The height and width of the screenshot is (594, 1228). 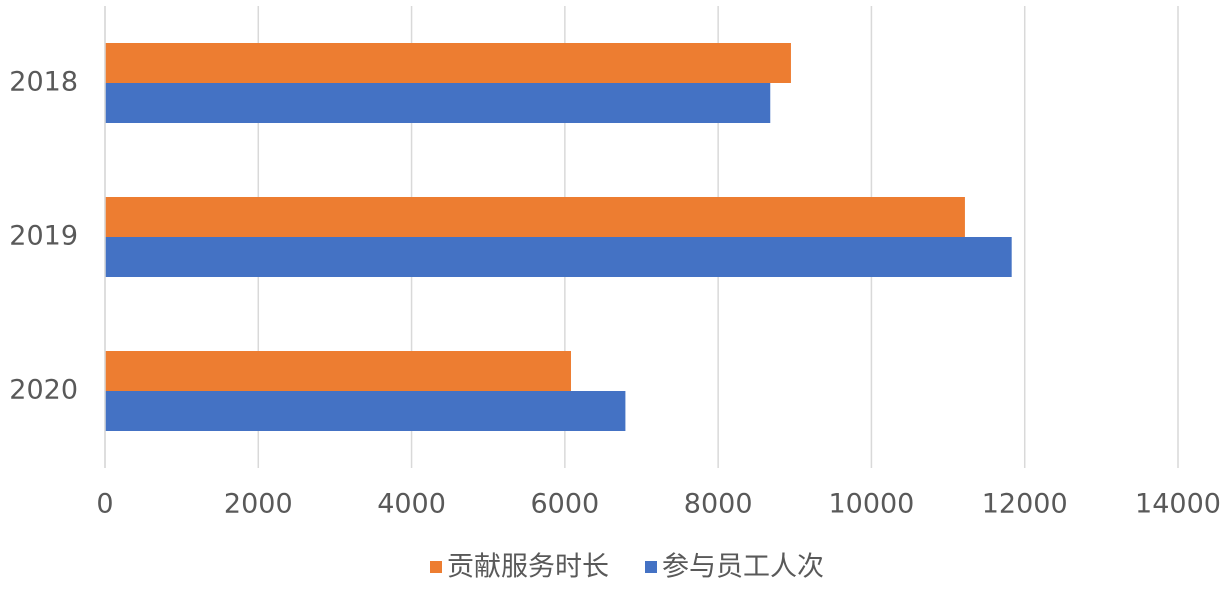 What do you see at coordinates (104, 504) in the screenshot?
I see `x-tick-label: 0` at bounding box center [104, 504].